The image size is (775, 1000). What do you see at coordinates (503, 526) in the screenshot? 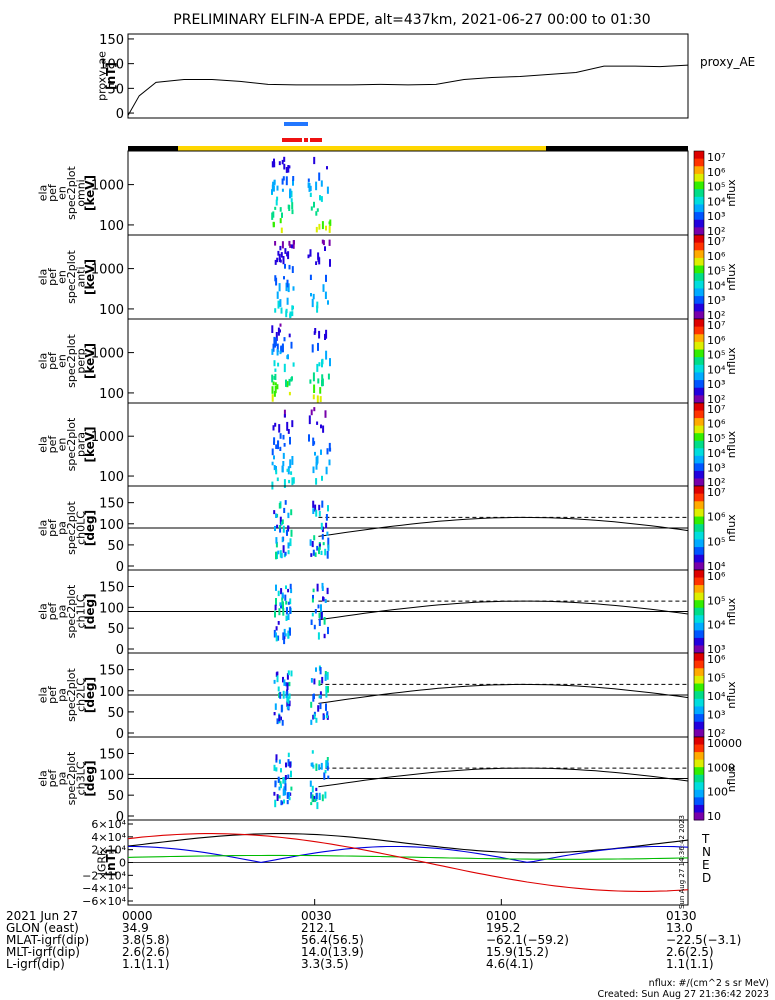
I see `loss-cone-line` at bounding box center [503, 526].